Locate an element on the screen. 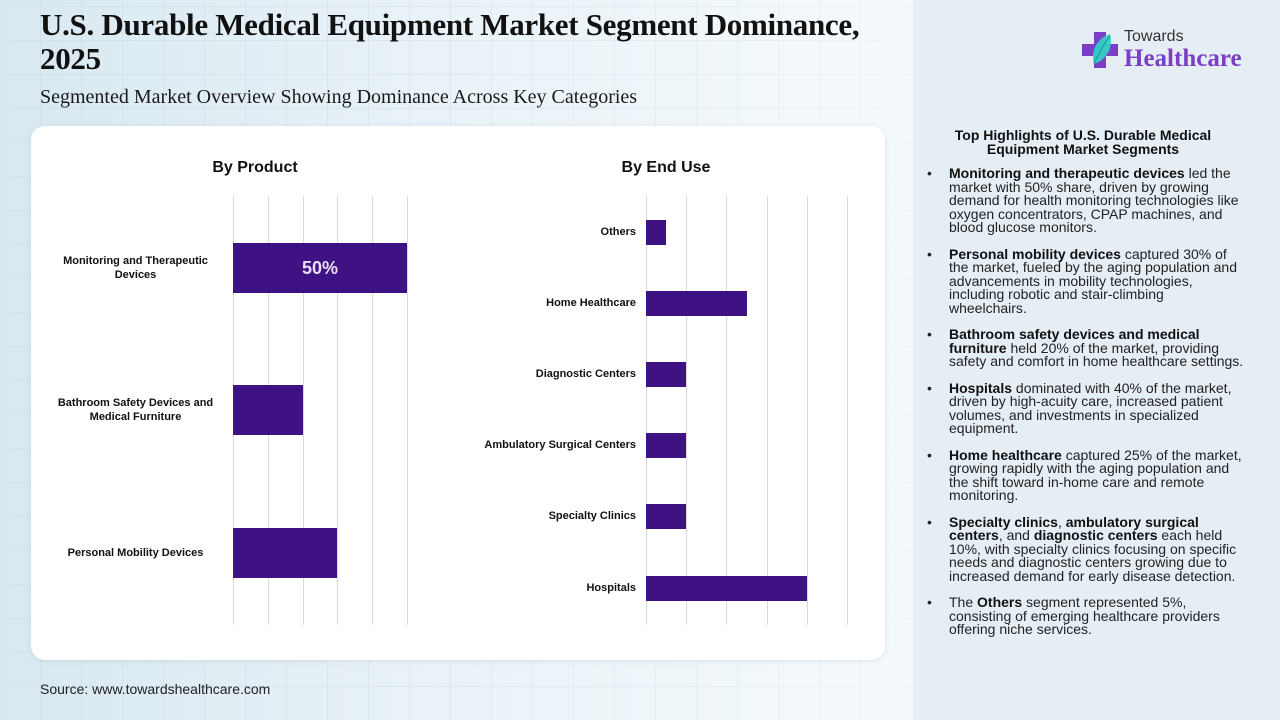 This screenshot has width=1280, height=720. highlight-emphasis: Monitoring and therapeutic devices is located at coordinates (1067, 173).